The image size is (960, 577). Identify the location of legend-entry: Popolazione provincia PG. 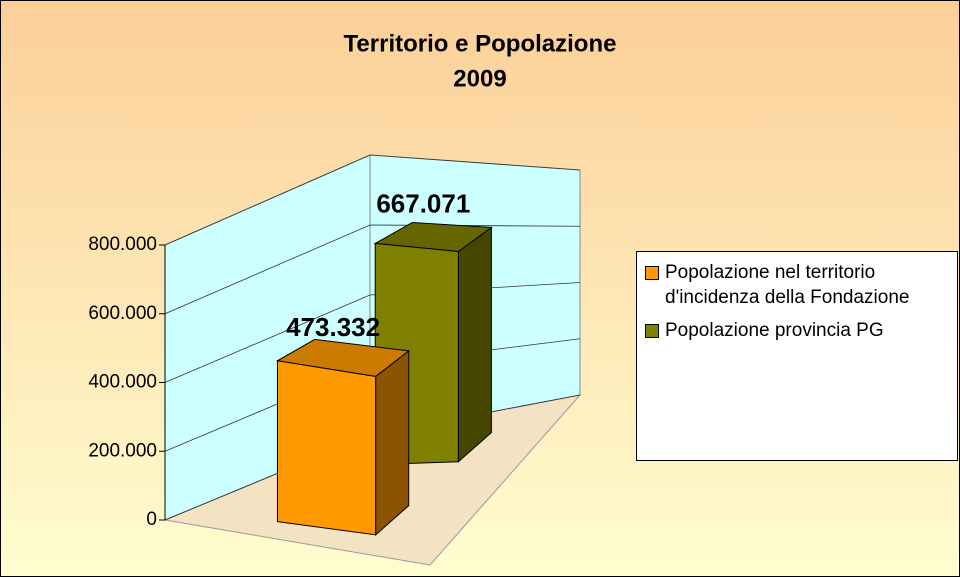
(797, 326).